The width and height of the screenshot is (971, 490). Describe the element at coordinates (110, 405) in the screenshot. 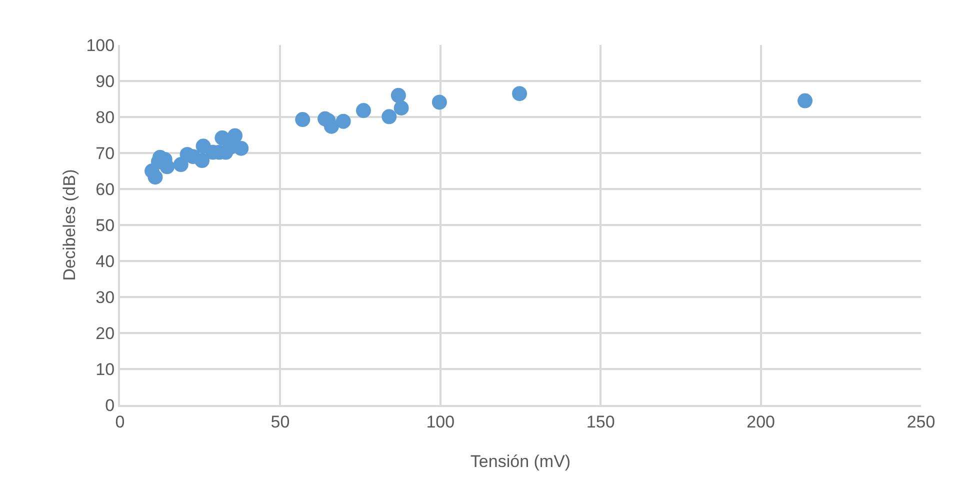

I see `y-tick-label: 0` at that location.